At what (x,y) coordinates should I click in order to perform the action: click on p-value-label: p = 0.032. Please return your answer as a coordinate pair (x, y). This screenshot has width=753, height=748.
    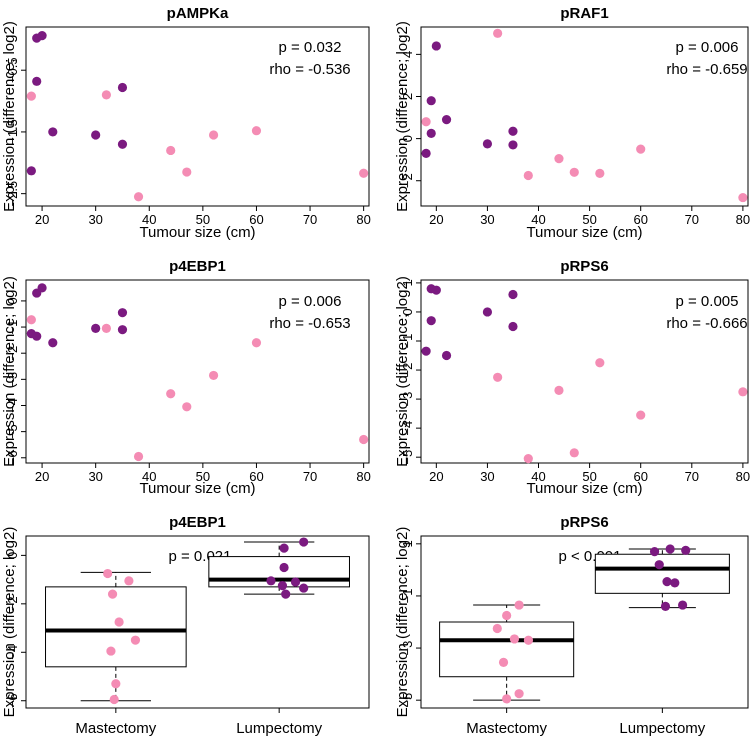
    Looking at the image, I should click on (310, 47).